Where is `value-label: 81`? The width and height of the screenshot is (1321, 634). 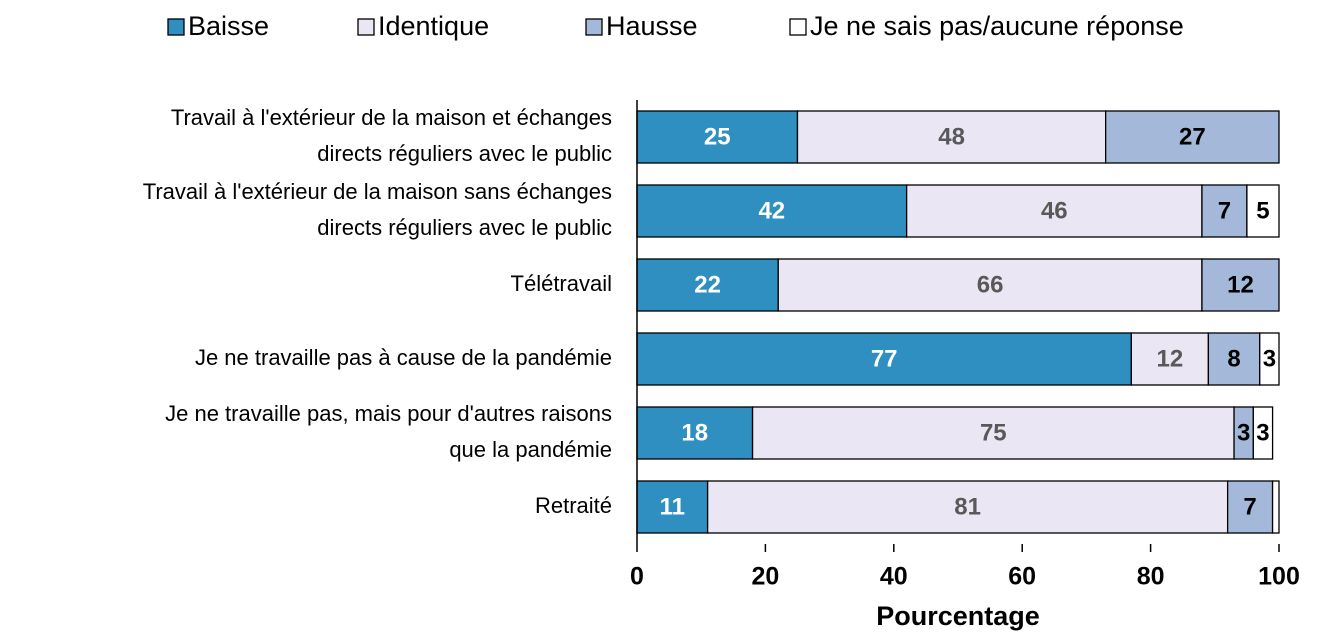
value-label: 81 is located at coordinates (967, 506).